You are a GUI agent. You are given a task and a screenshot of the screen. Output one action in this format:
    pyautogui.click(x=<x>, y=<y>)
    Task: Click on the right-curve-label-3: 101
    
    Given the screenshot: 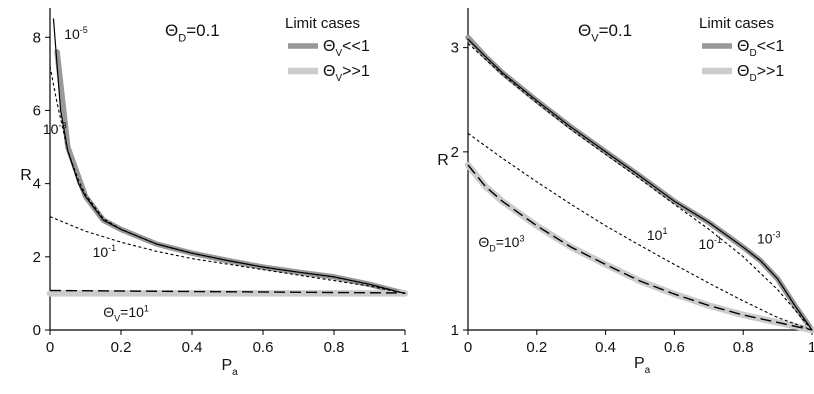 What is the action you would take?
    pyautogui.click(x=657, y=234)
    